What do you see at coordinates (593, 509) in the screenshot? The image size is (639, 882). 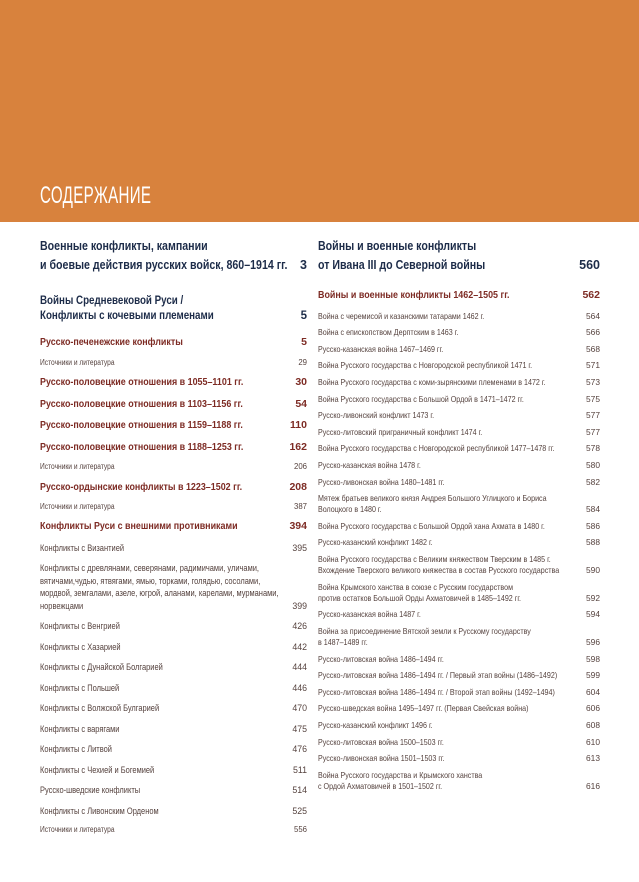 I see `toc-entry-page-number: 584` at bounding box center [593, 509].